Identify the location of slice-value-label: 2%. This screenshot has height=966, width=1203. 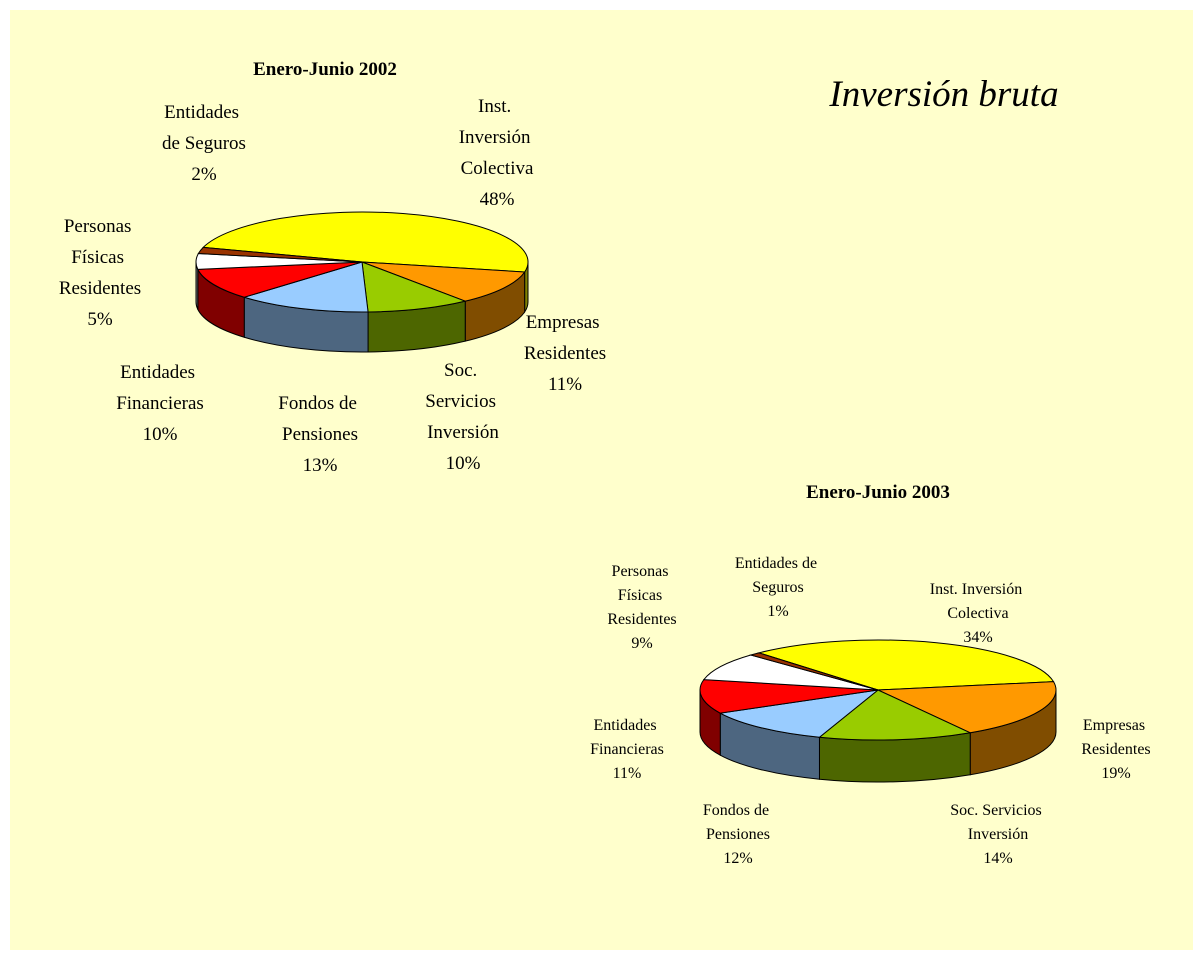
(204, 174).